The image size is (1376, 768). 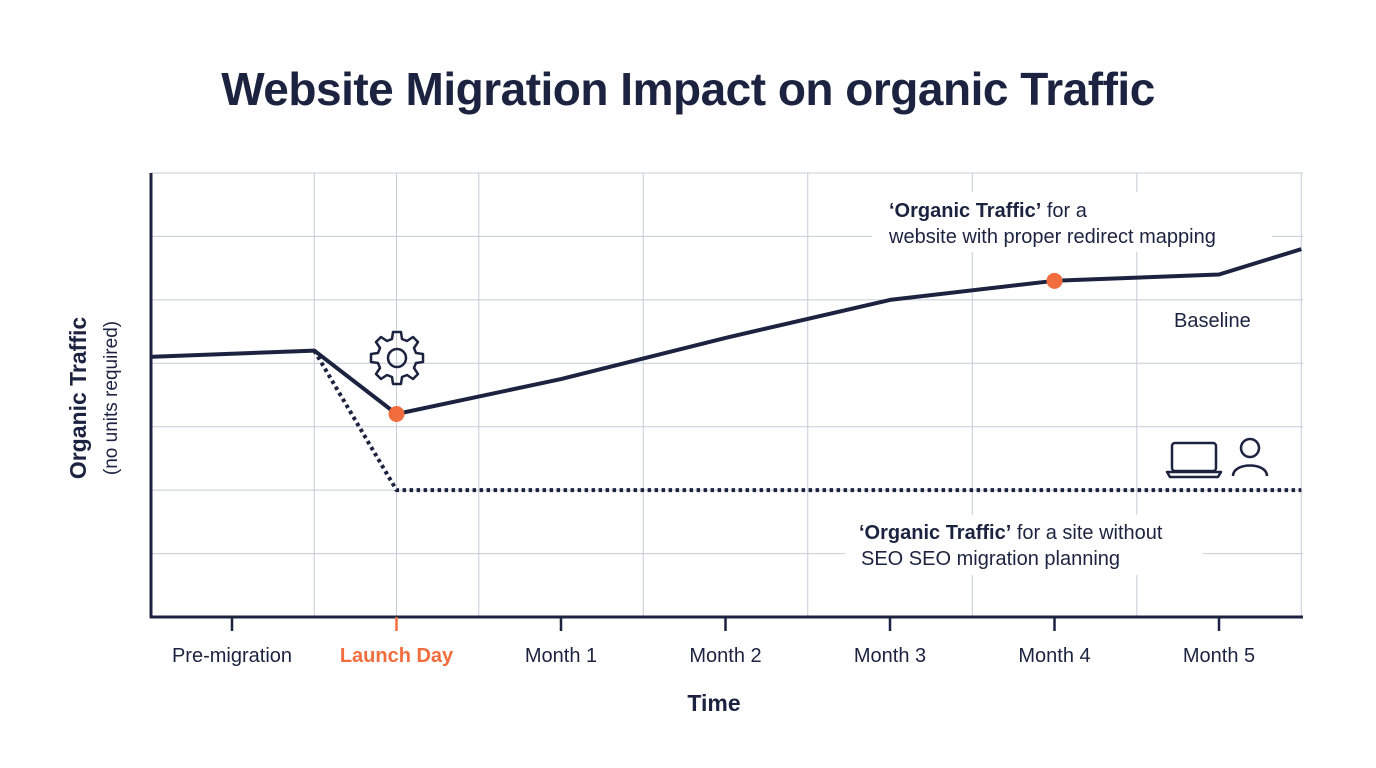 What do you see at coordinates (1052, 237) in the screenshot?
I see `annotation-proper-line2: website with proper redirect mapping` at bounding box center [1052, 237].